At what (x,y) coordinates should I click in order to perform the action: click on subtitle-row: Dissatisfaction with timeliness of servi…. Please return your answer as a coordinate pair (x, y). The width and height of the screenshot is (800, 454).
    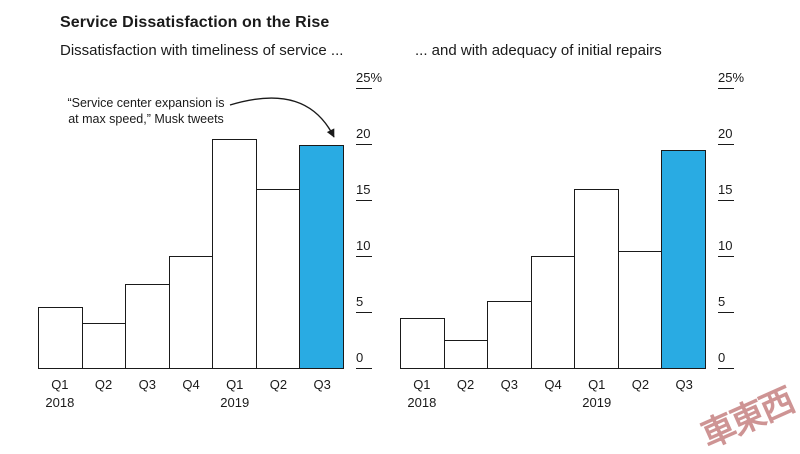
    Looking at the image, I should click on (430, 50).